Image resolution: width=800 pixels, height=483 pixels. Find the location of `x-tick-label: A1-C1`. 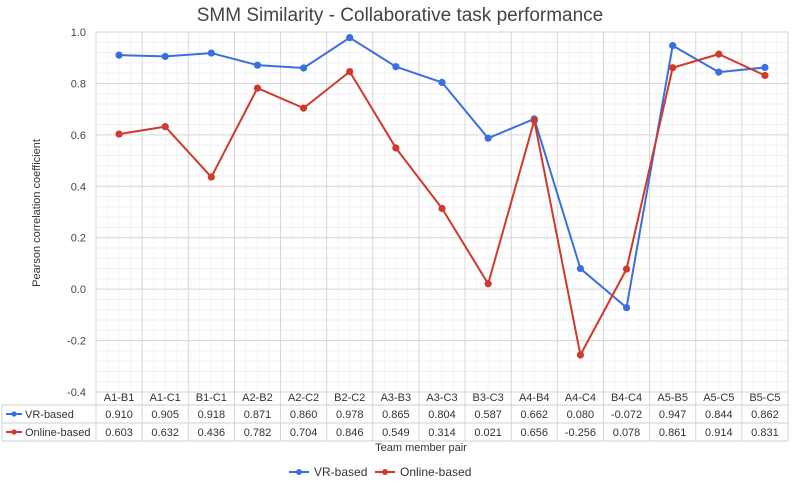

x-tick-label: A1-C1 is located at coordinates (165, 398).